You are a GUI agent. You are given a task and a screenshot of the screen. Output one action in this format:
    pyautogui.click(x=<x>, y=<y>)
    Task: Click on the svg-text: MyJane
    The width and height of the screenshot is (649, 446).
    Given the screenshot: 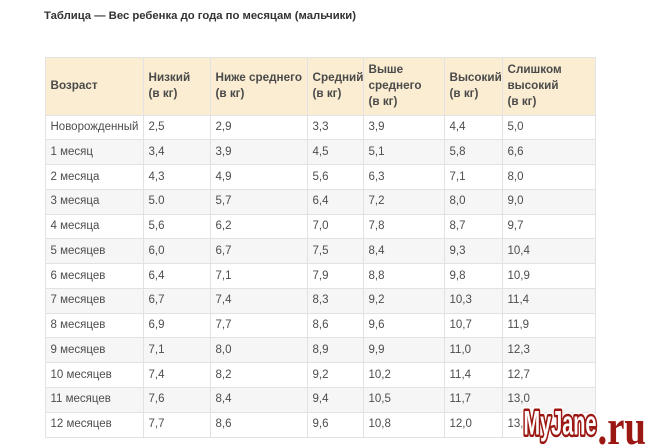 What is the action you would take?
    pyautogui.click(x=560, y=424)
    